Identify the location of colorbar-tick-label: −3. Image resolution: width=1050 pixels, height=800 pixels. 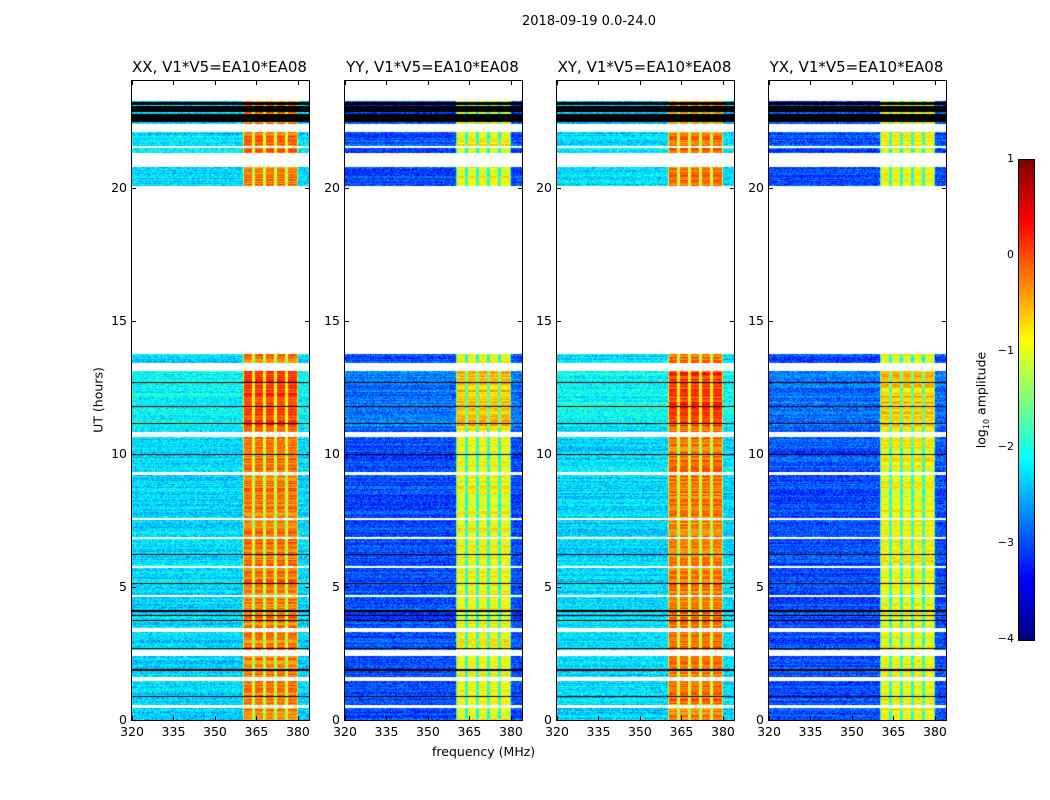
(1005, 542).